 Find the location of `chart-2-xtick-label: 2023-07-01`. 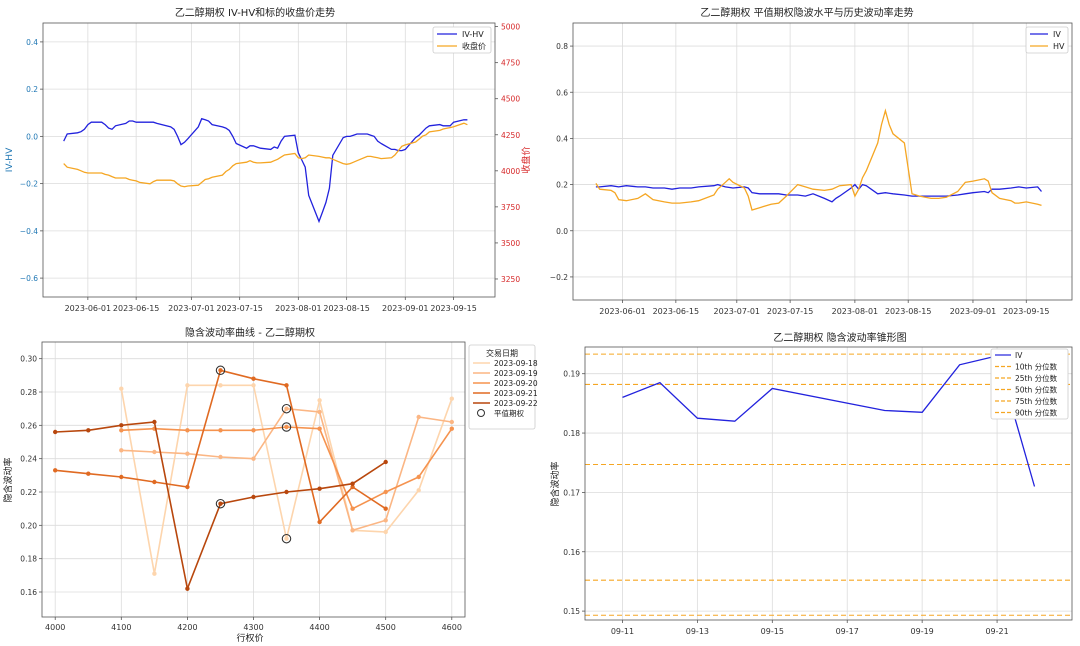

chart-2-xtick-label: 2023-07-01 is located at coordinates (737, 311).